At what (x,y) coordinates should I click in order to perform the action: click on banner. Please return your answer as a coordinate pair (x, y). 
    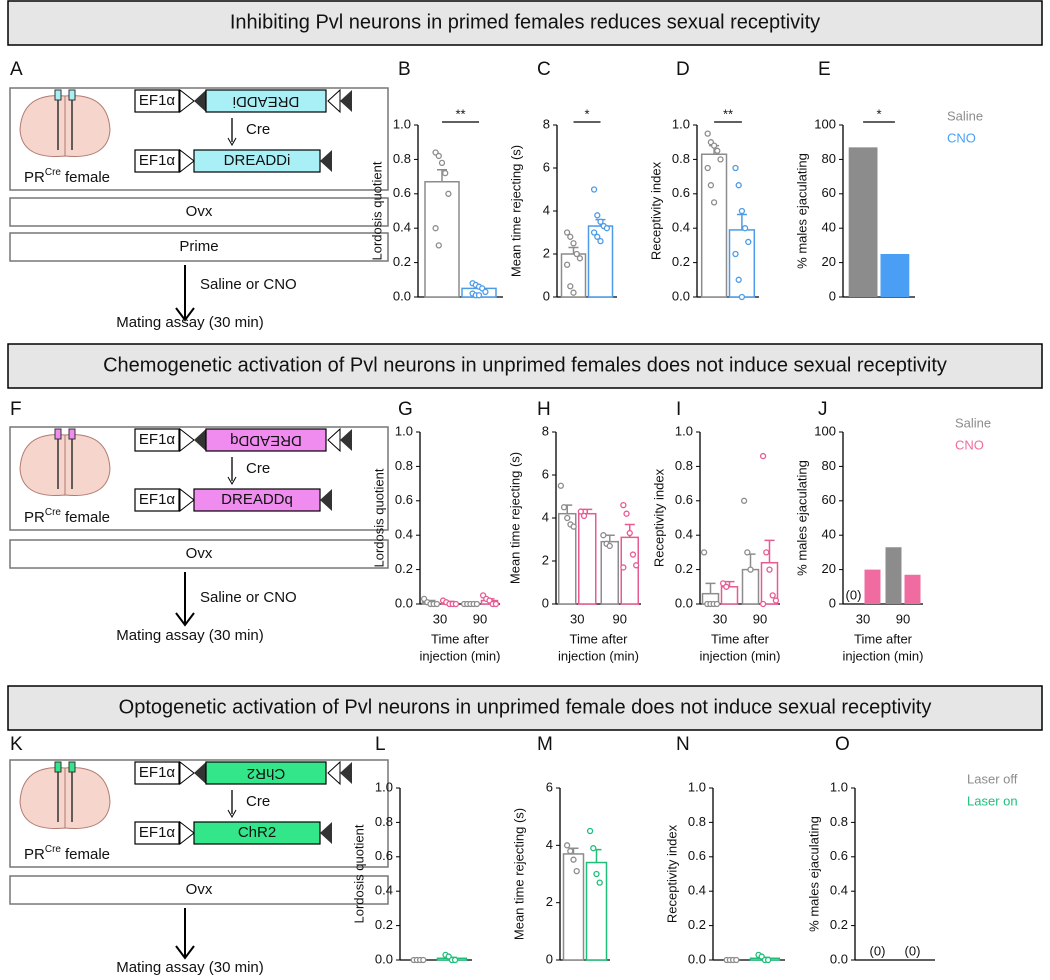
    Looking at the image, I should click on (525, 708).